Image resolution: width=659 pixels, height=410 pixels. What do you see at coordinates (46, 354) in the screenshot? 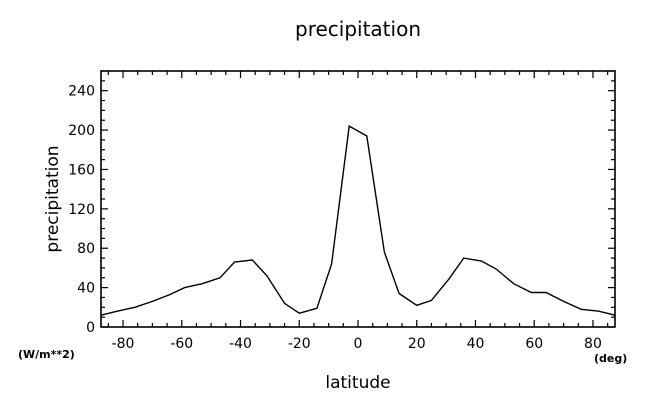
I see `y-axis-unit: (W/m**2)` at bounding box center [46, 354].